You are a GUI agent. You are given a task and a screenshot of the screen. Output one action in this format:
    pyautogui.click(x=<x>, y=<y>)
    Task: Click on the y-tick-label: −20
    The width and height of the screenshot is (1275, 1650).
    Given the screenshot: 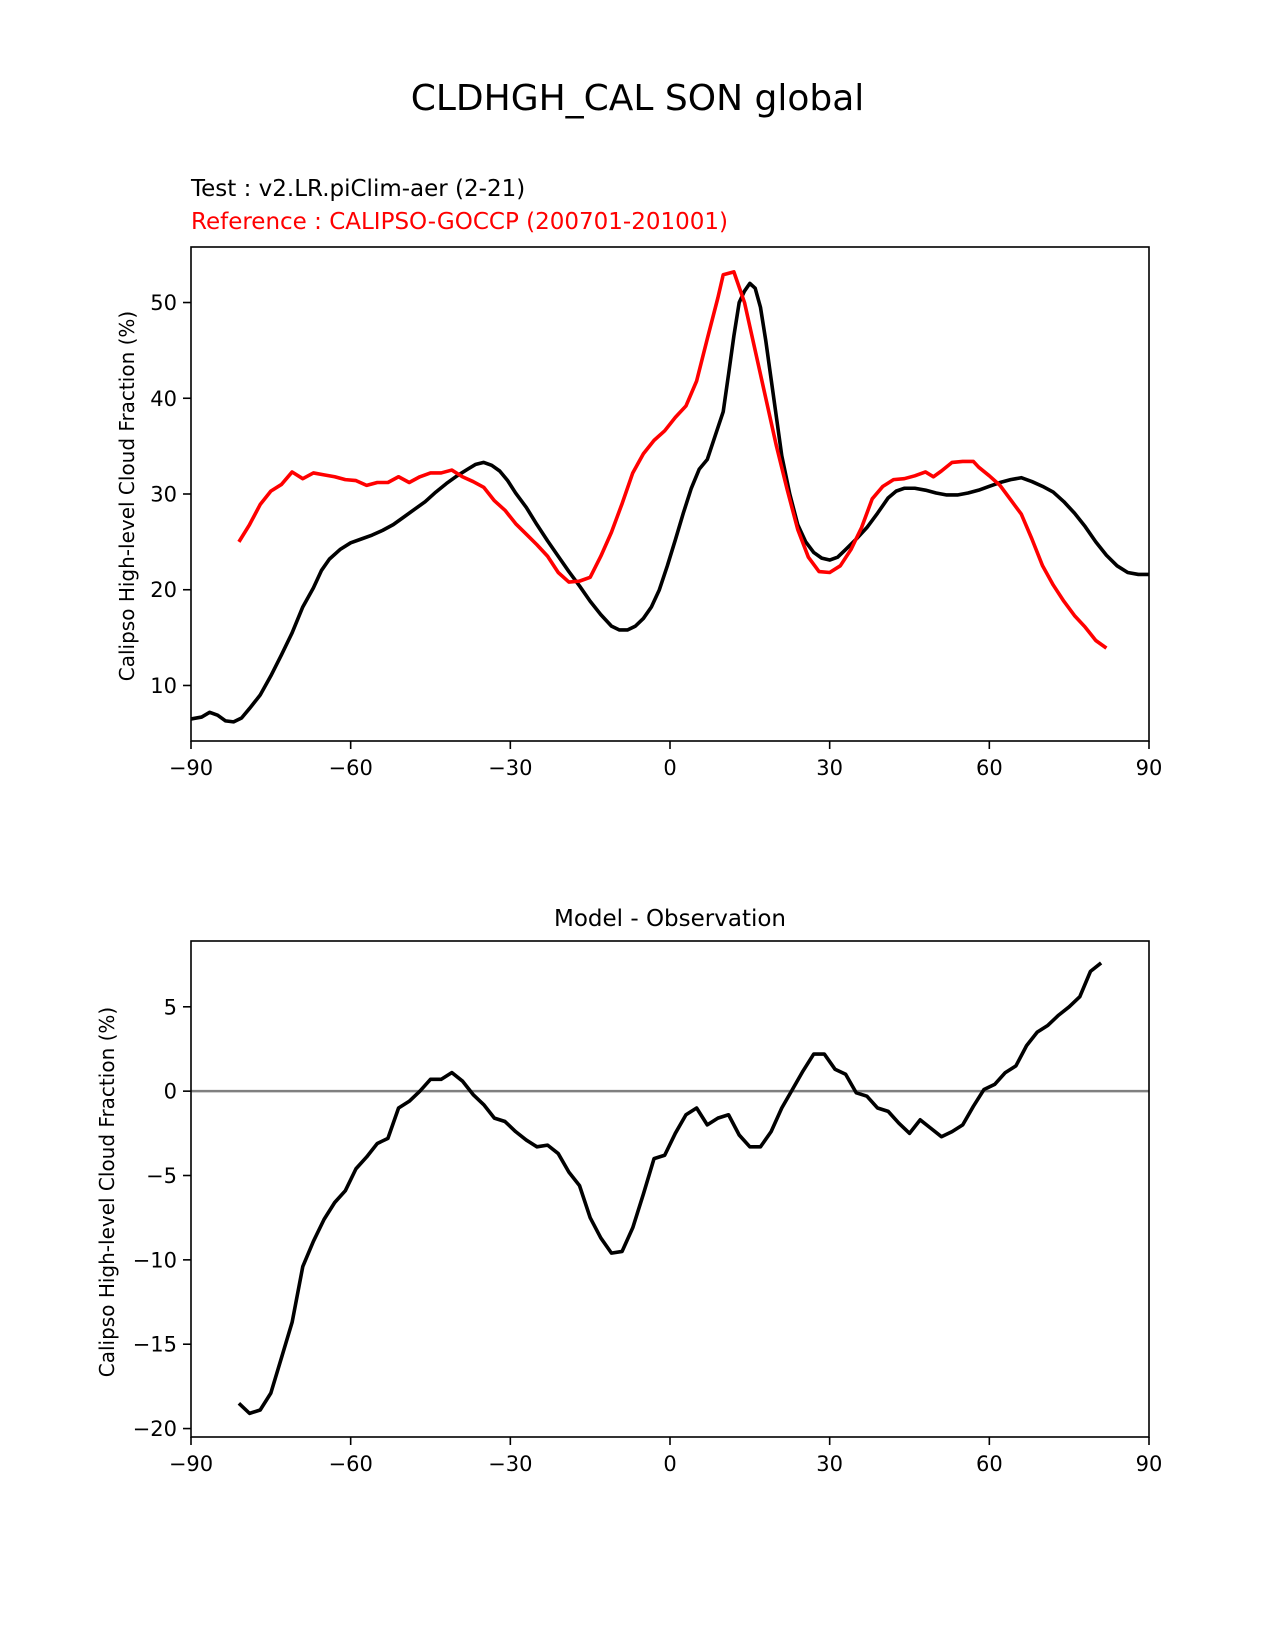 What is the action you would take?
    pyautogui.click(x=155, y=1429)
    